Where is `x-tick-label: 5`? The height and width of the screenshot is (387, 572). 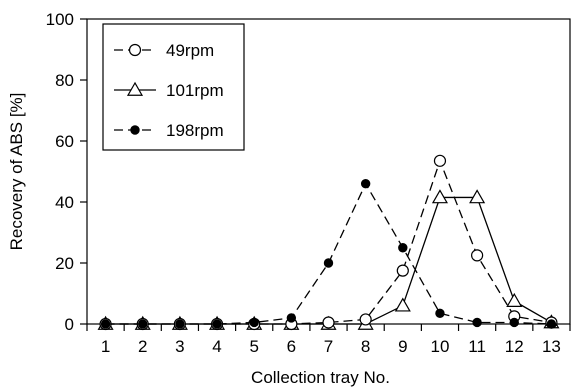
x-tick-label: 5 is located at coordinates (253, 346).